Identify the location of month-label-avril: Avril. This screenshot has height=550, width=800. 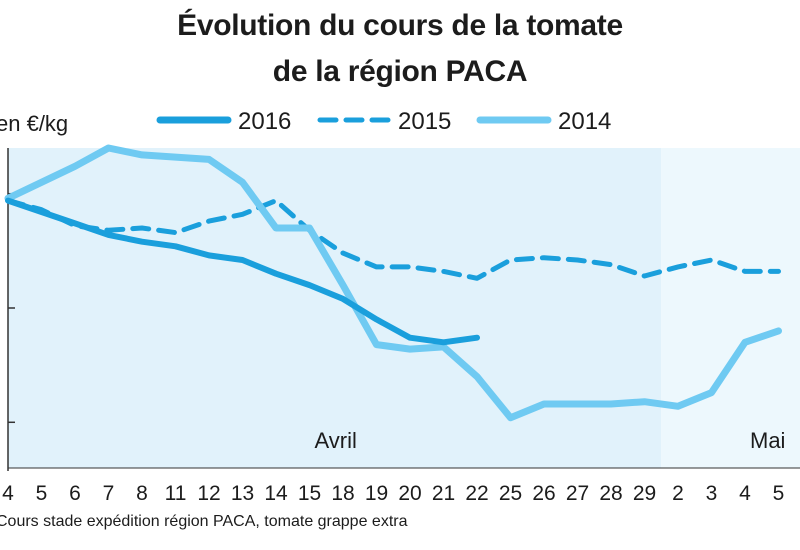
(336, 440).